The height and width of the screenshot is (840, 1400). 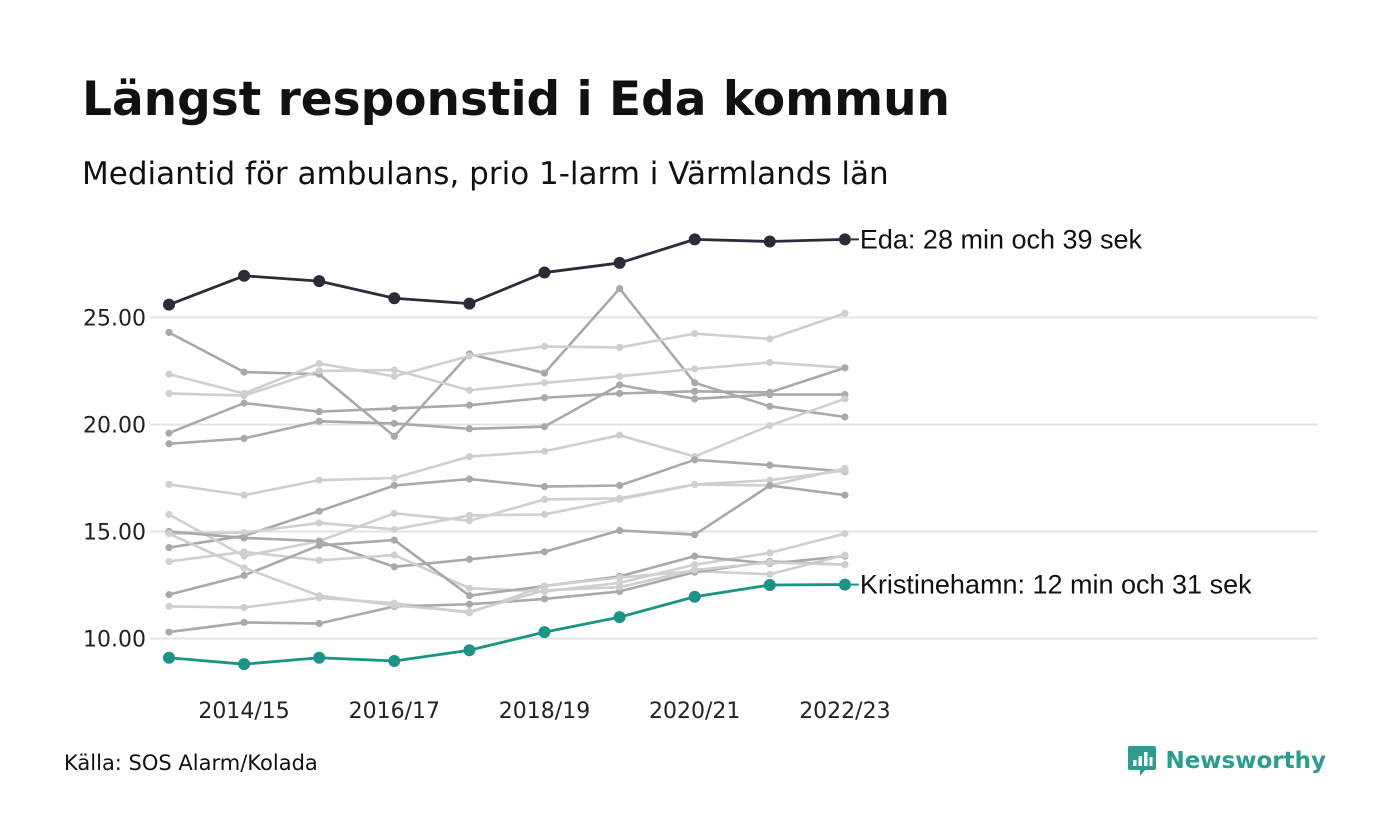 I want to click on highlight-line-kristinehamn, so click(x=507, y=624).